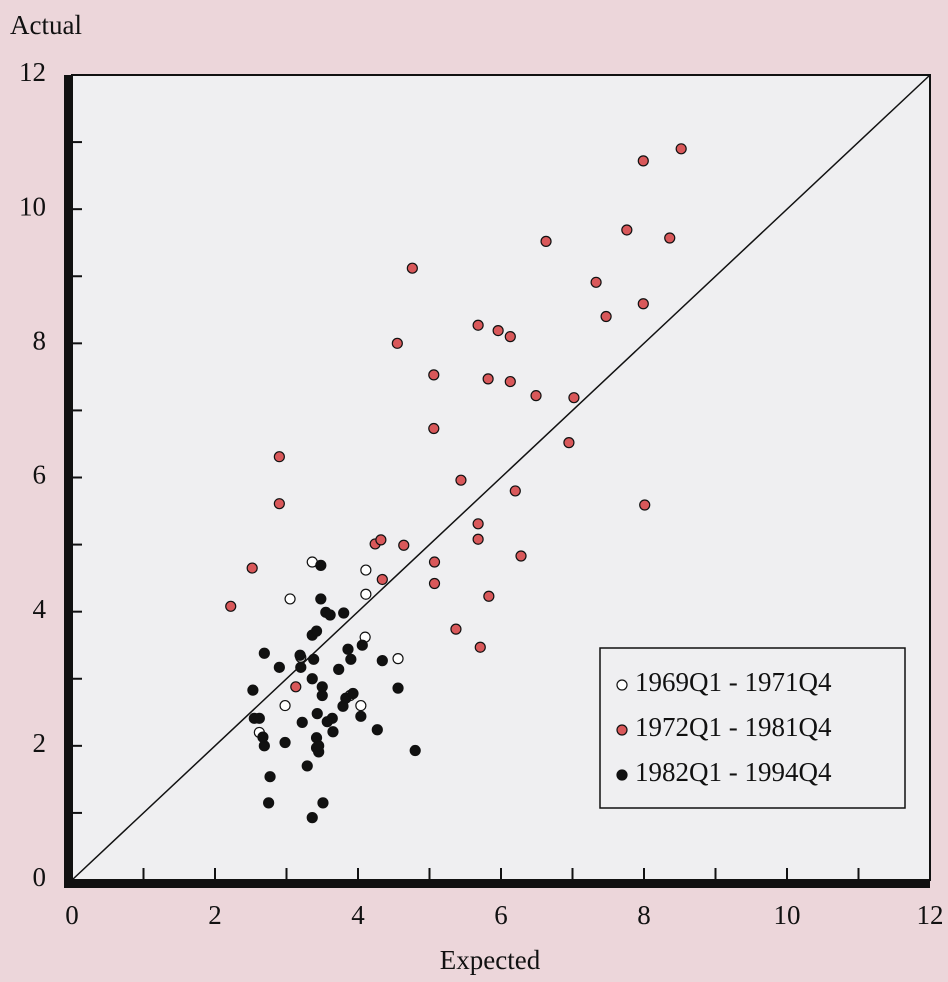 The image size is (948, 982). I want to click on legend-marker, so click(622, 775).